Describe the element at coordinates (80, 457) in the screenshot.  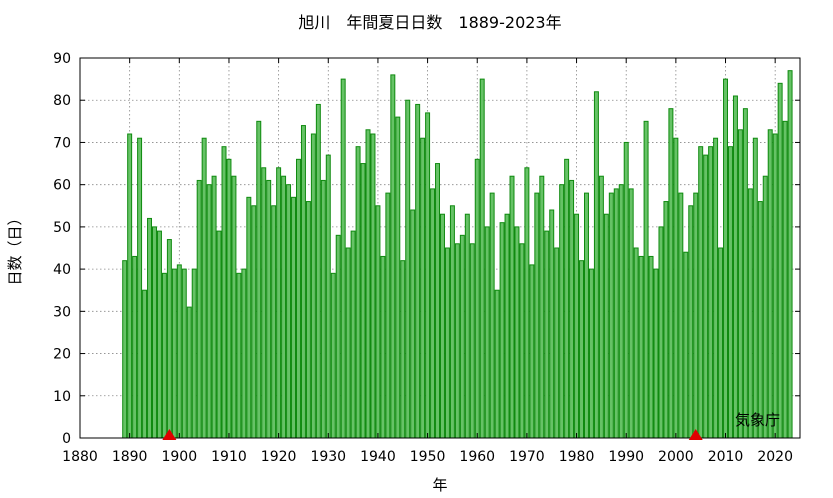
I see `x-tick-label-0: 1880` at that location.